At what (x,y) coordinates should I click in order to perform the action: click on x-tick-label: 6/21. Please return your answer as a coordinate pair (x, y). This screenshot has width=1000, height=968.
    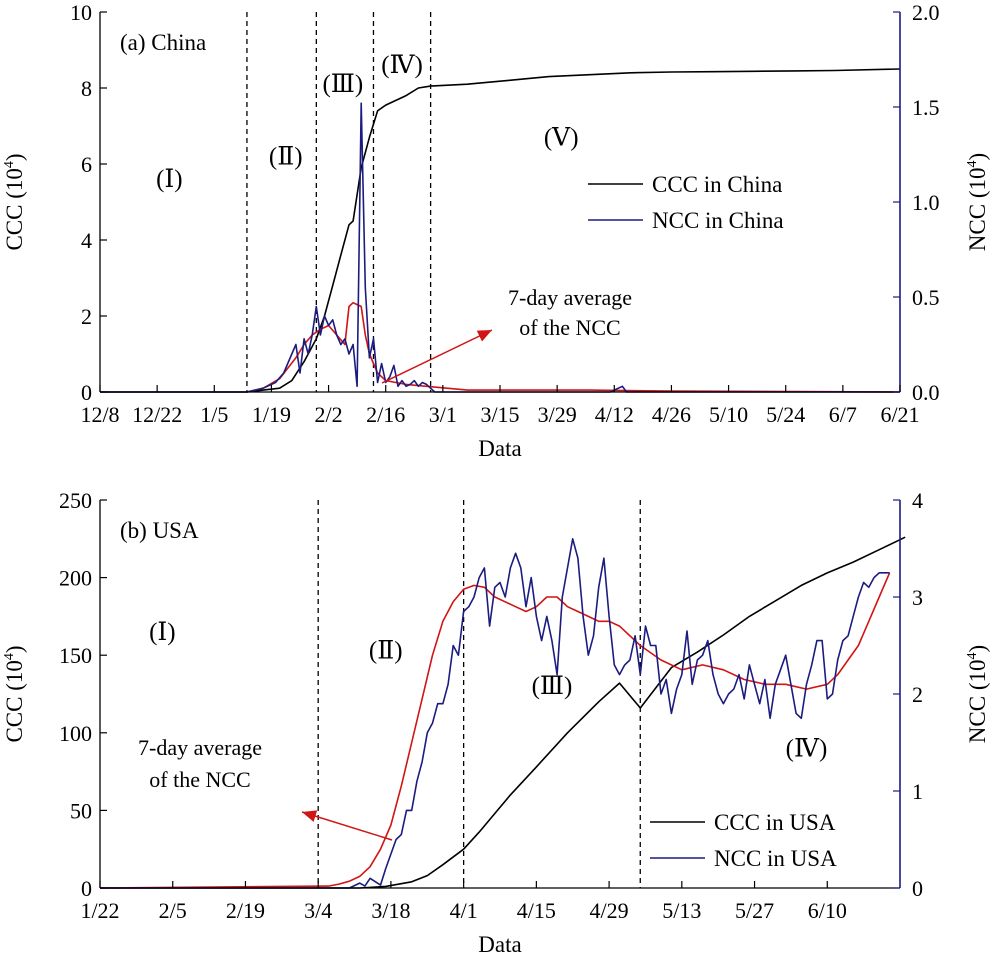
    Looking at the image, I should click on (899, 414).